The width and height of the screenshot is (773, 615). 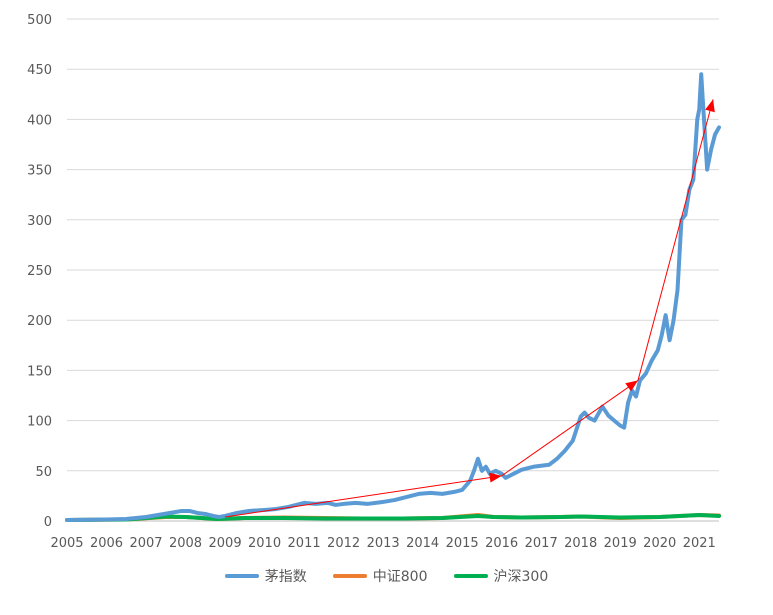 I want to click on x-tick-label: 2011, so click(x=304, y=543).